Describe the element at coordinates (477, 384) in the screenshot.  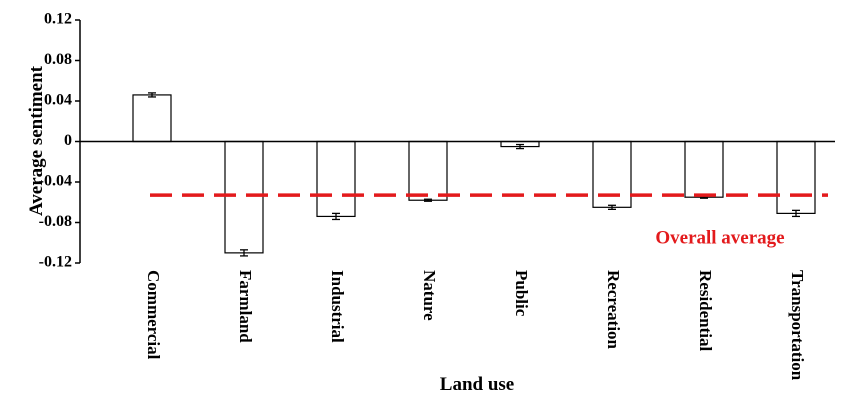
I see `x-axis-title: Land use` at that location.